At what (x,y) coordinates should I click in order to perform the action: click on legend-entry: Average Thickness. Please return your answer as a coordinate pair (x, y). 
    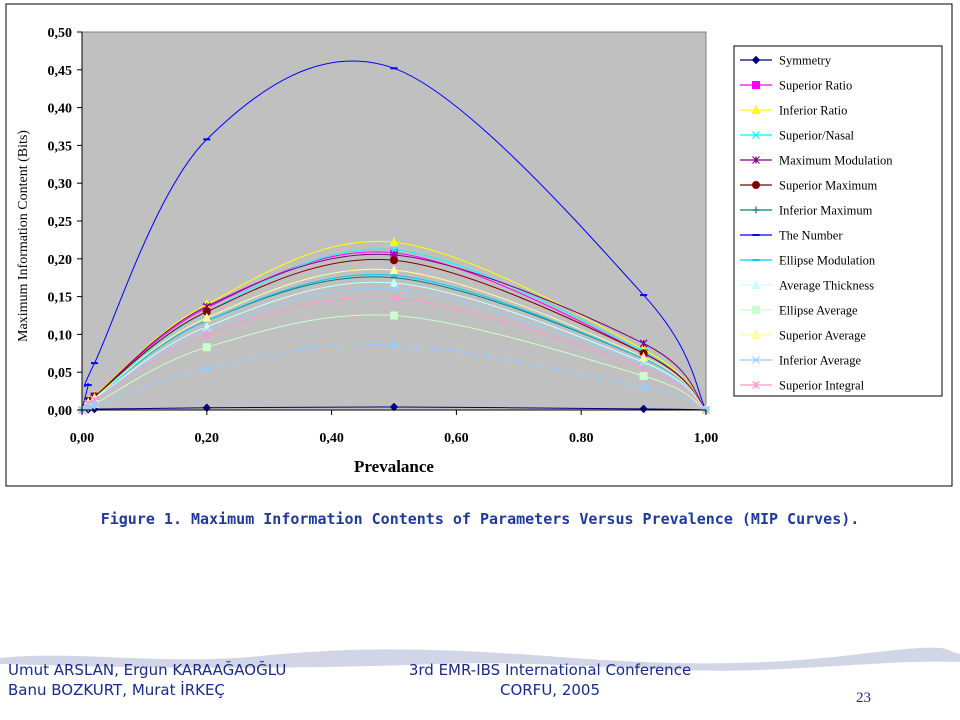
    Looking at the image, I should click on (807, 286).